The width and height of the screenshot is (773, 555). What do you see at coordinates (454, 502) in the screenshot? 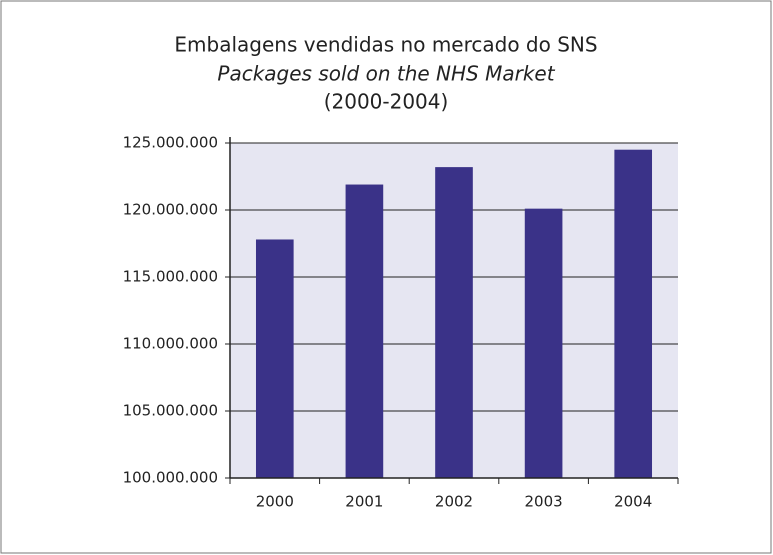
I see `x-tick-label: 2002` at bounding box center [454, 502].